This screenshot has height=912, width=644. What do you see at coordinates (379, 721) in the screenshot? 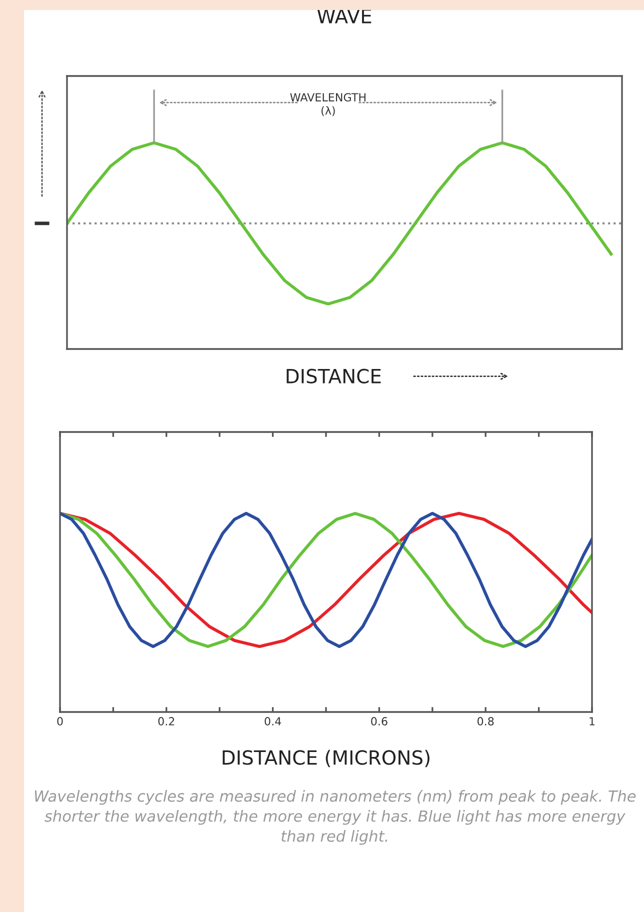
I see `x-tick-label: 0.6` at bounding box center [379, 721].